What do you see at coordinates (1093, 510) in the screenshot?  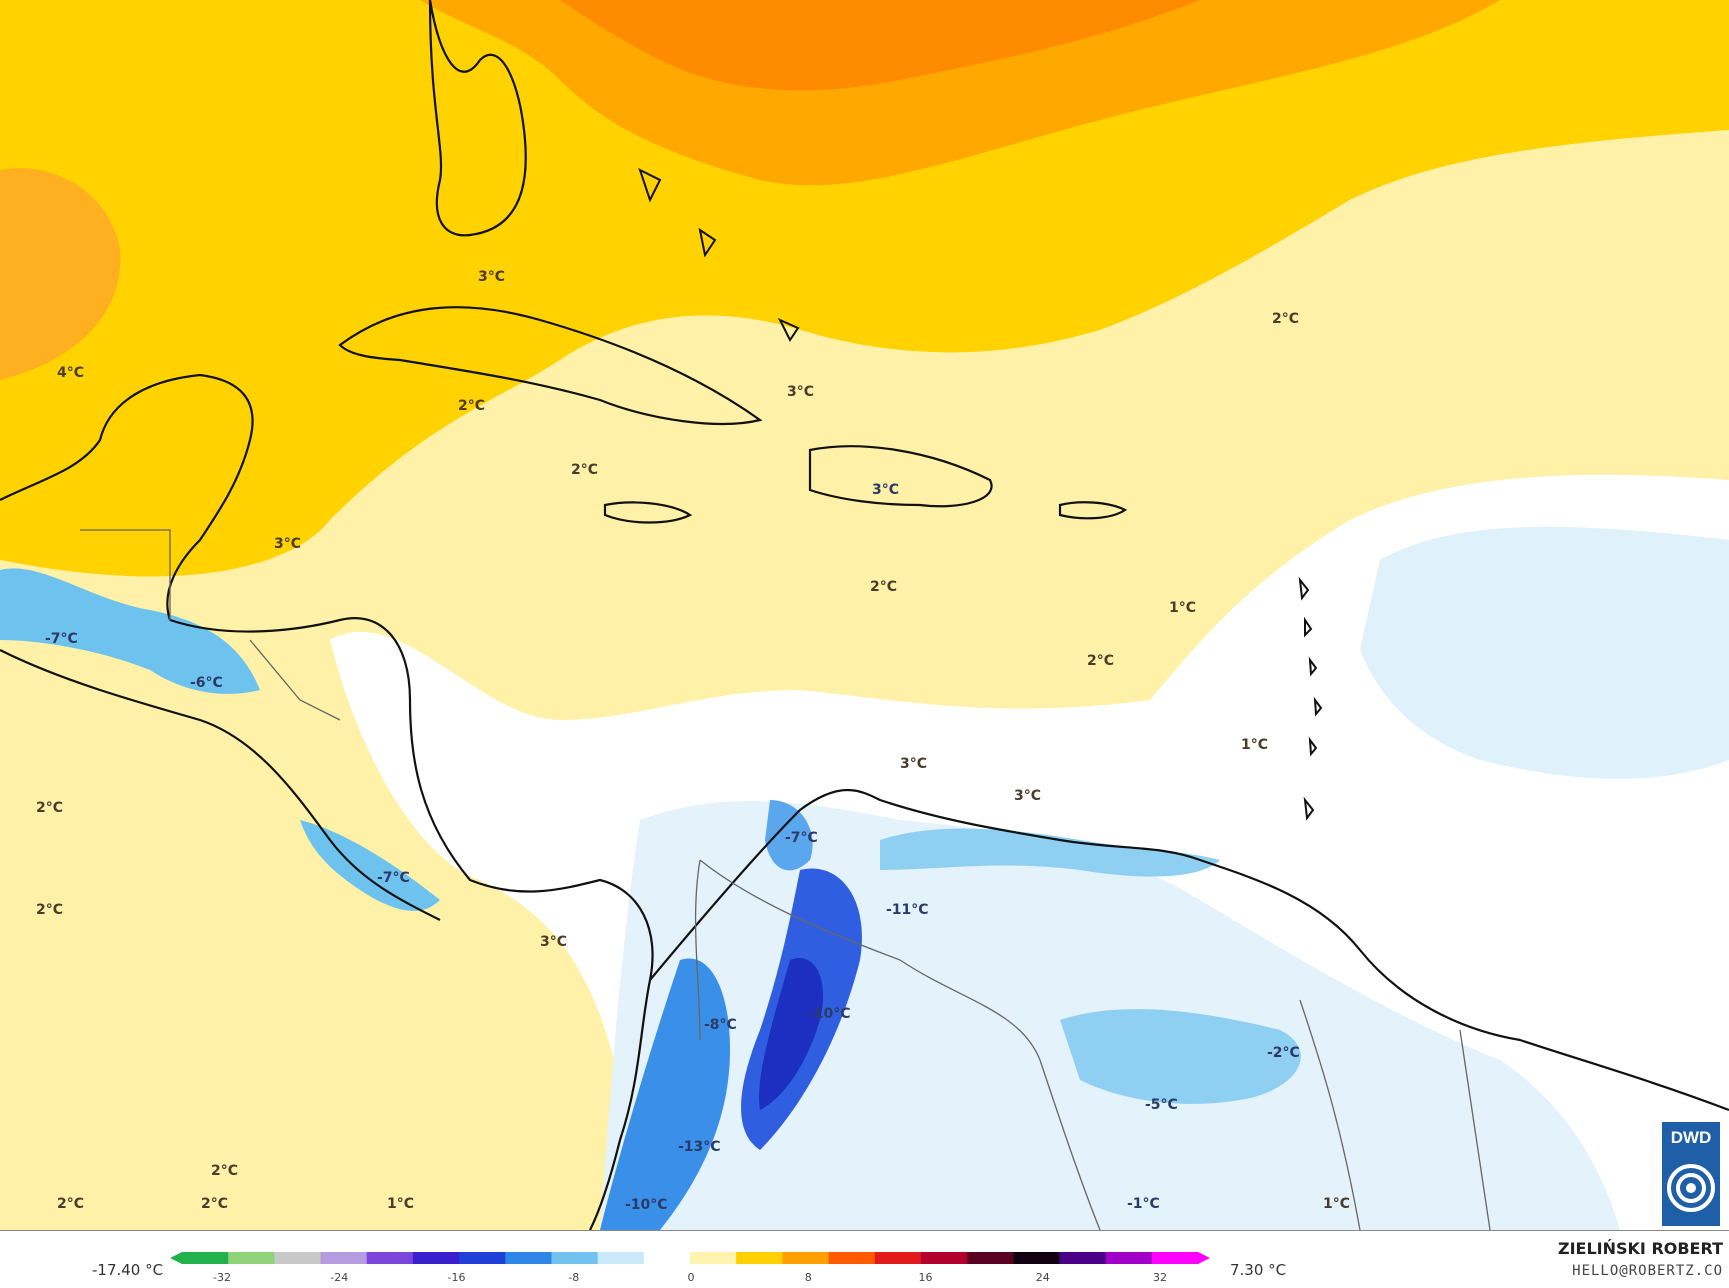 I see `puerto-rico-coast` at bounding box center [1093, 510].